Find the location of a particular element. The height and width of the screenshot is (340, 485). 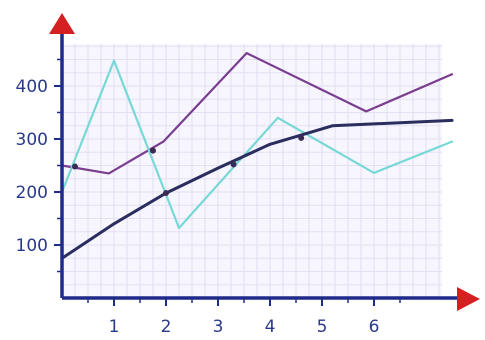

x-tick-label: 5 is located at coordinates (322, 327).